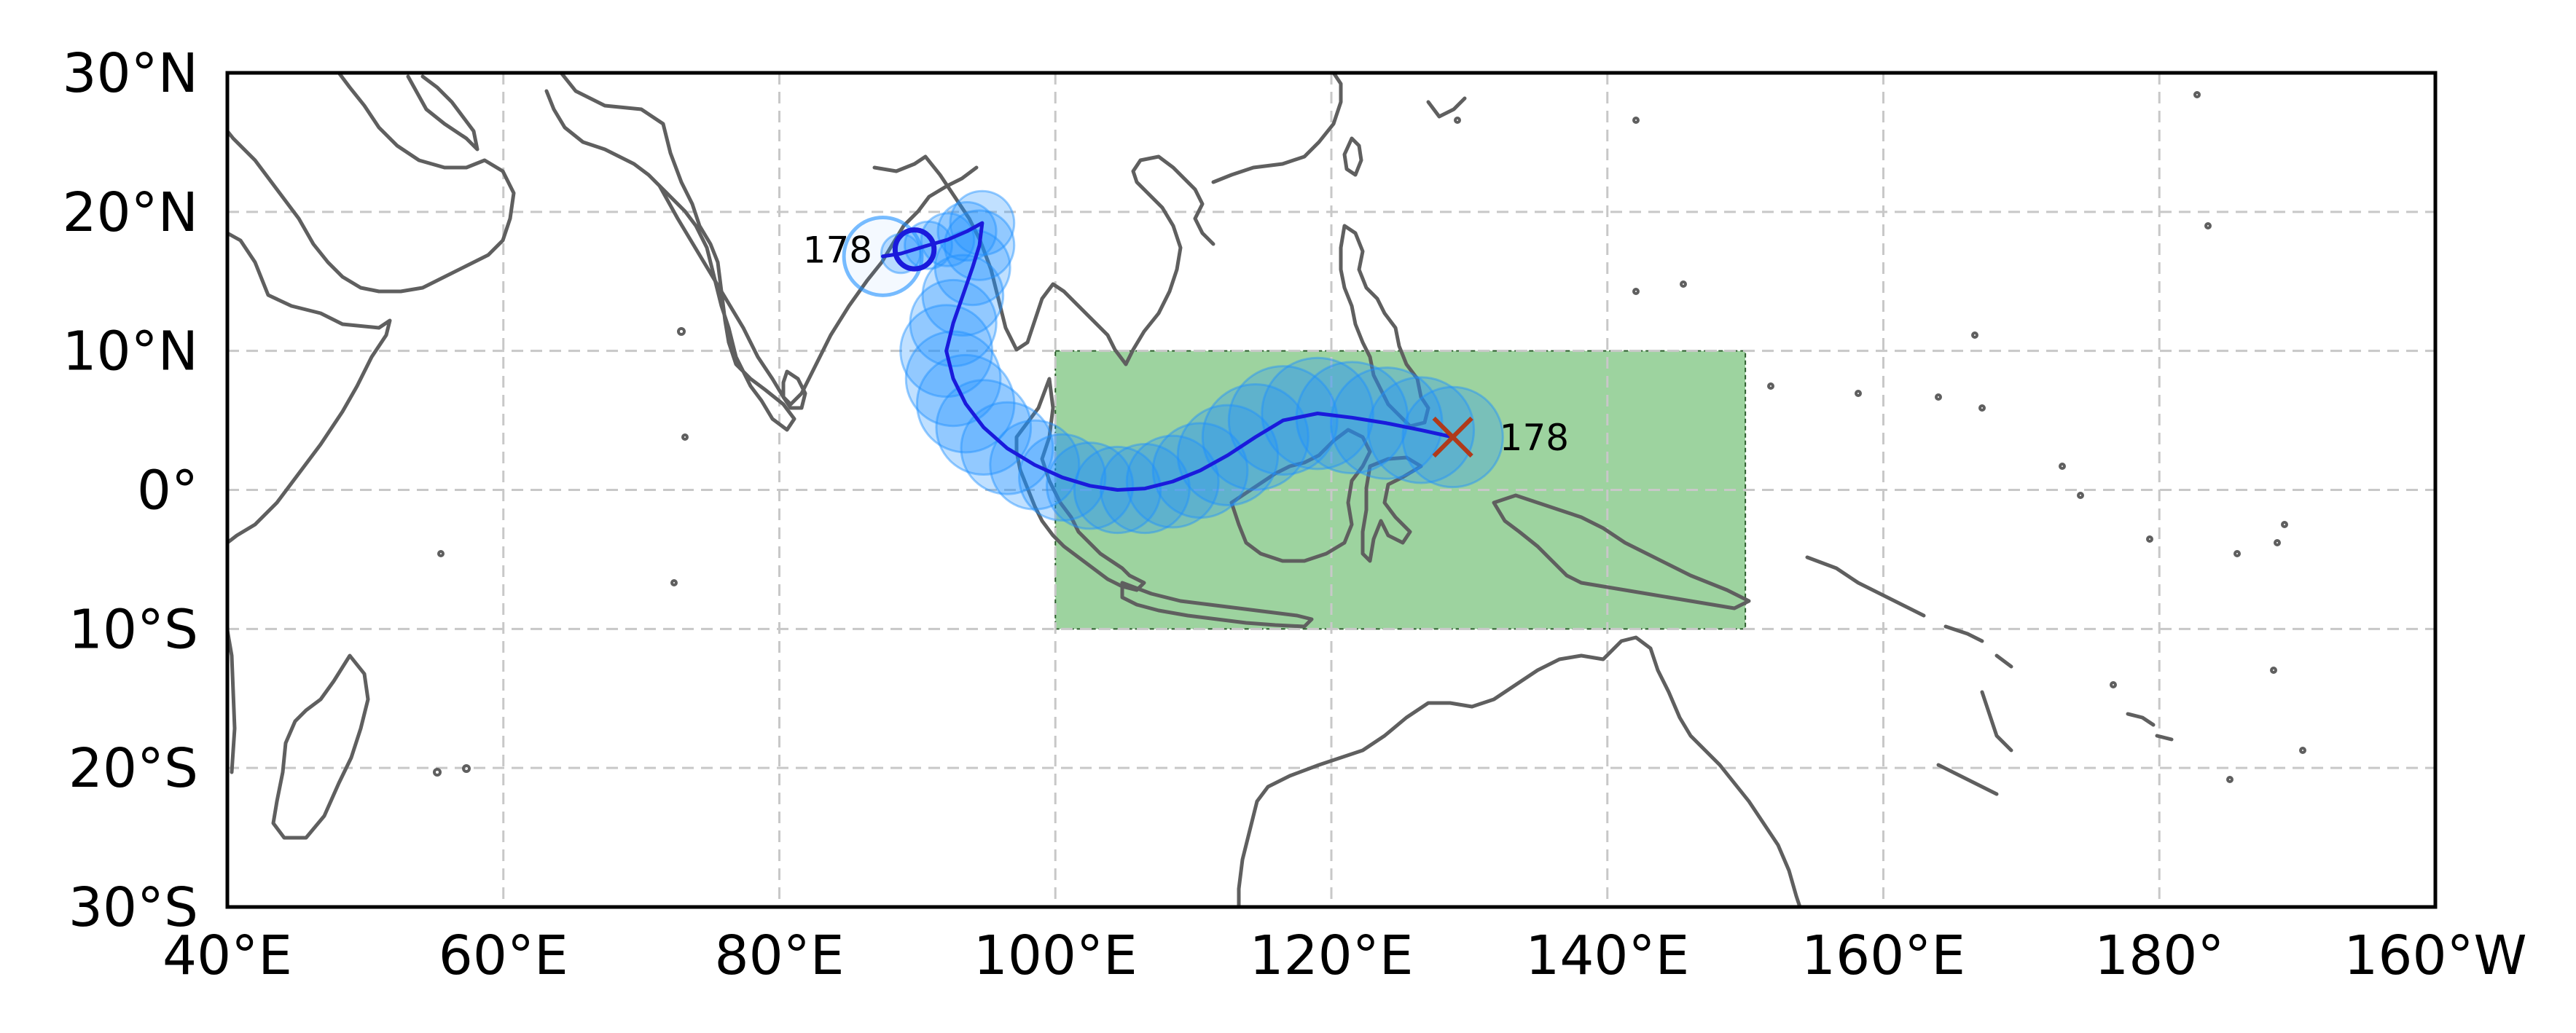 This screenshot has width=2576, height=1033. I want to click on y-tick-label: 10°S, so click(133, 629).